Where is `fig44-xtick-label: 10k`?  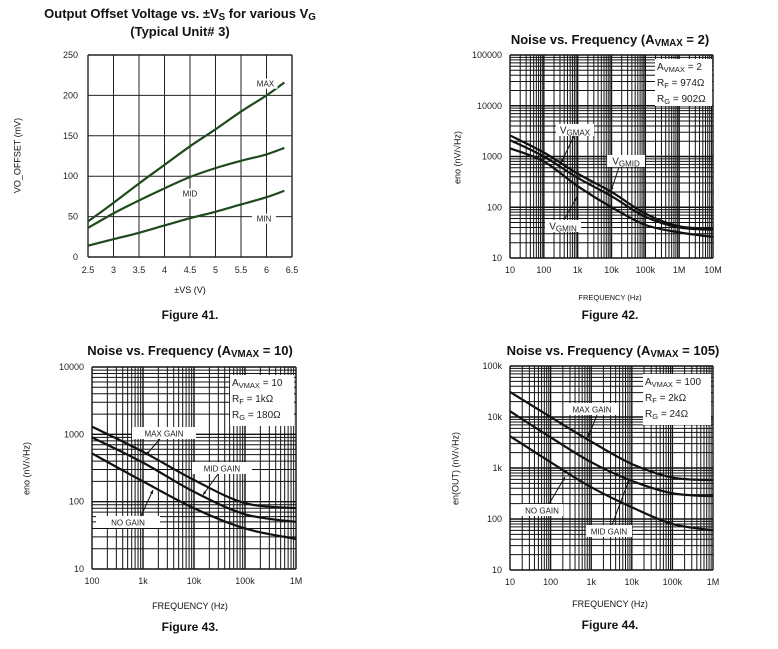
fig44-xtick-label: 10k is located at coordinates (632, 582).